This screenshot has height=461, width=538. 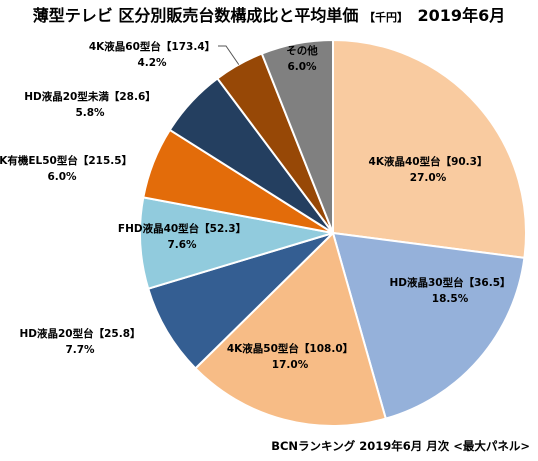 I want to click on slice-label: FHD液晶40型台【52.3】 7.6%, so click(x=182, y=236).